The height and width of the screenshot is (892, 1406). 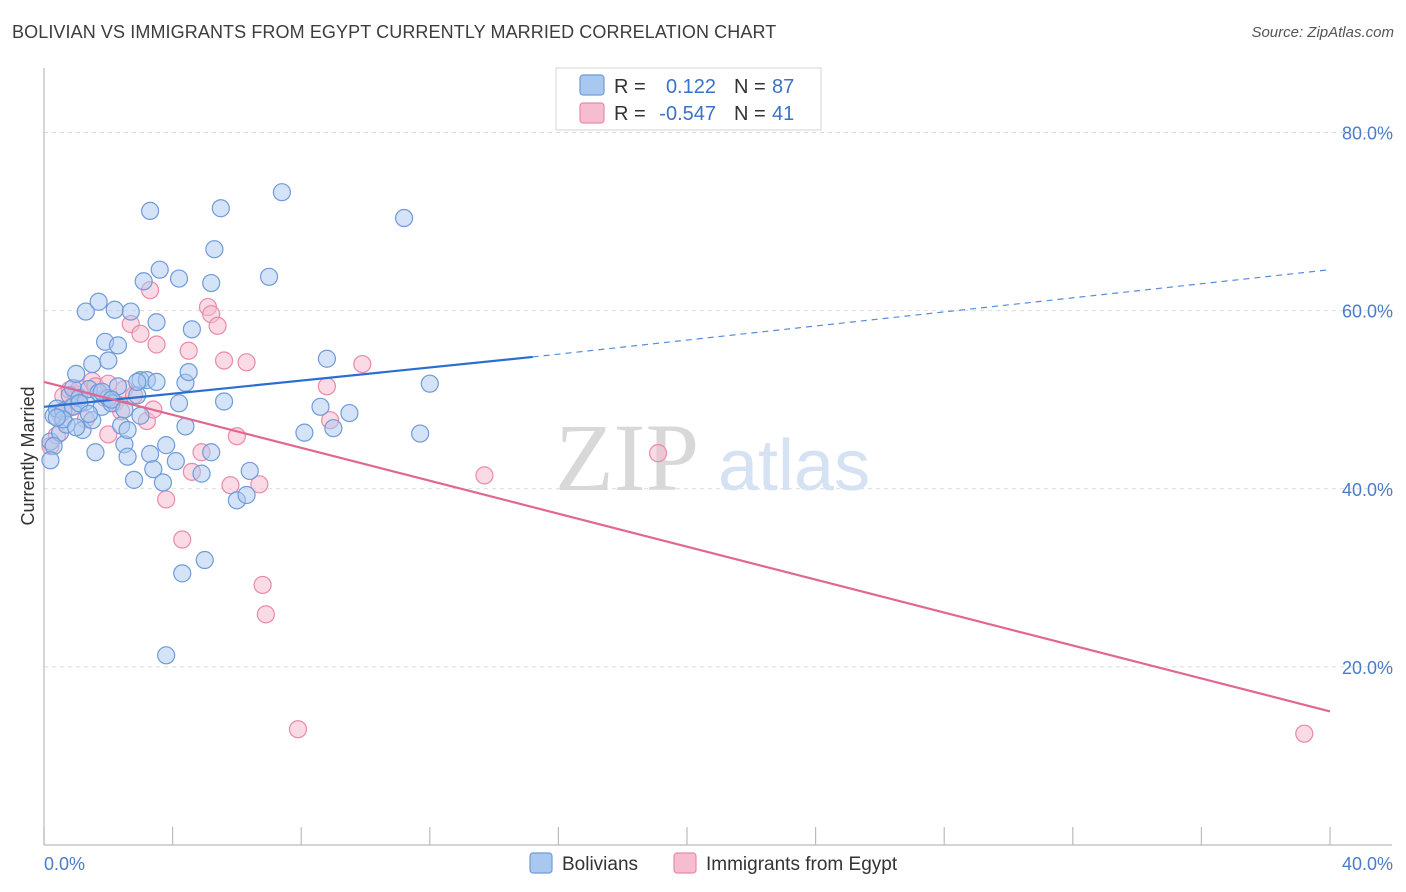 What do you see at coordinates (600, 864) in the screenshot?
I see `legend-bolivians-label: Bolivians` at bounding box center [600, 864].